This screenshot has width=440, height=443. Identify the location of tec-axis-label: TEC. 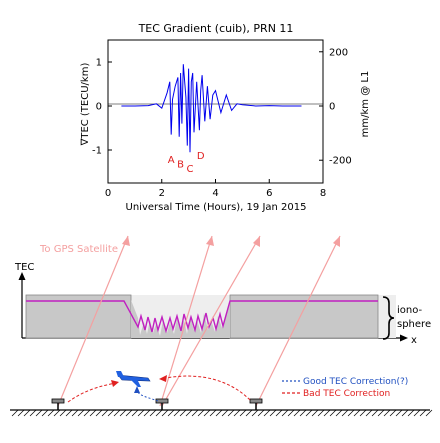
(24, 267).